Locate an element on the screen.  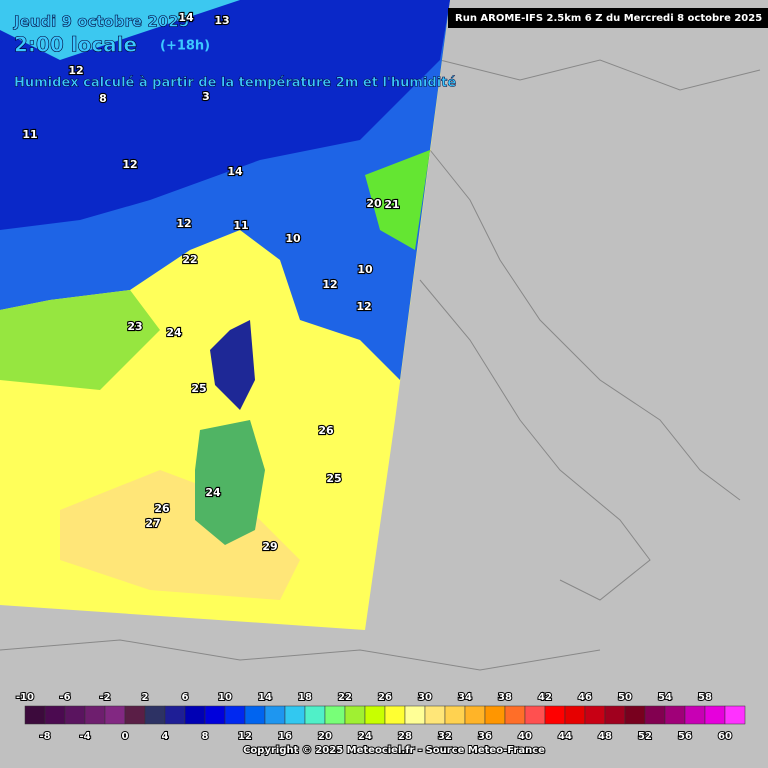
legend-label: 34 is located at coordinates (465, 697).